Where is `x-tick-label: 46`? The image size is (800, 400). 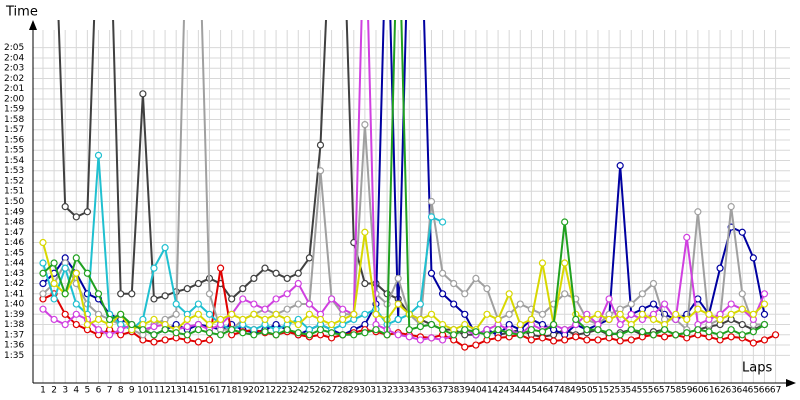 x-tick-label: 46 is located at coordinates (543, 391).